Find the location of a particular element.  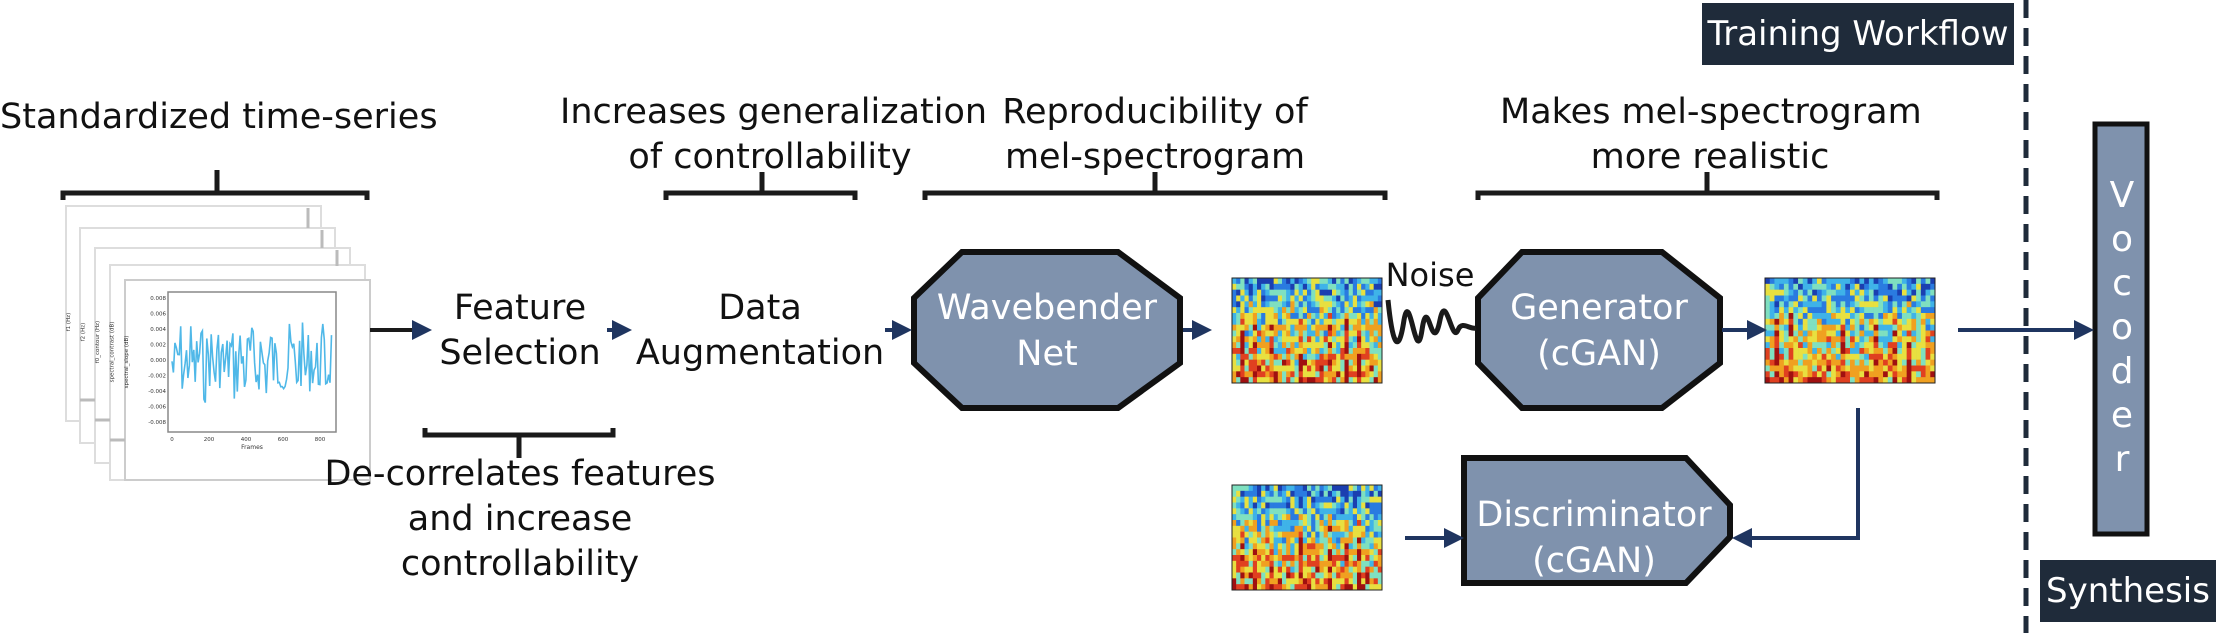

plot-xtick: 0 is located at coordinates (172, 440).